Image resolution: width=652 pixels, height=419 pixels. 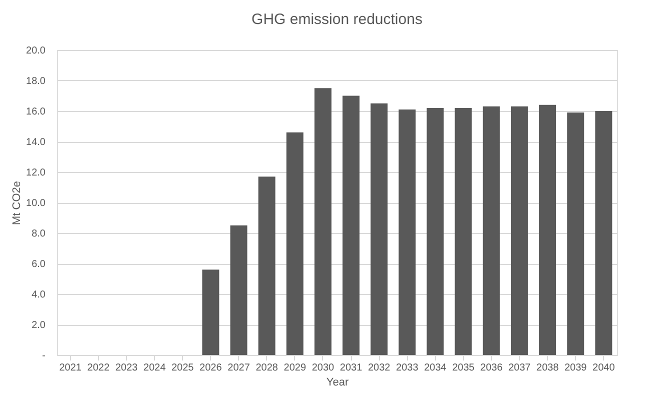 What do you see at coordinates (36, 173) in the screenshot?
I see `y-tick-label: 12.0` at bounding box center [36, 173].